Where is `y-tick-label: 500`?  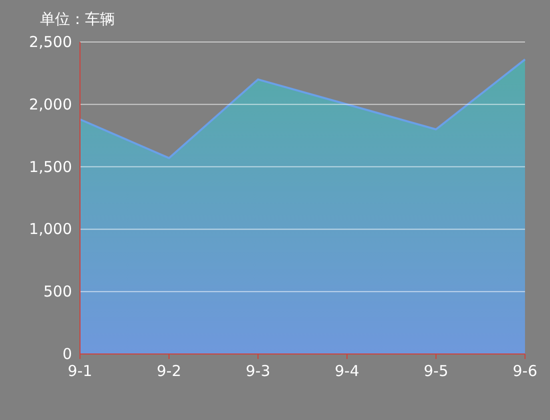
y-tick-label: 500 is located at coordinates (57, 291).